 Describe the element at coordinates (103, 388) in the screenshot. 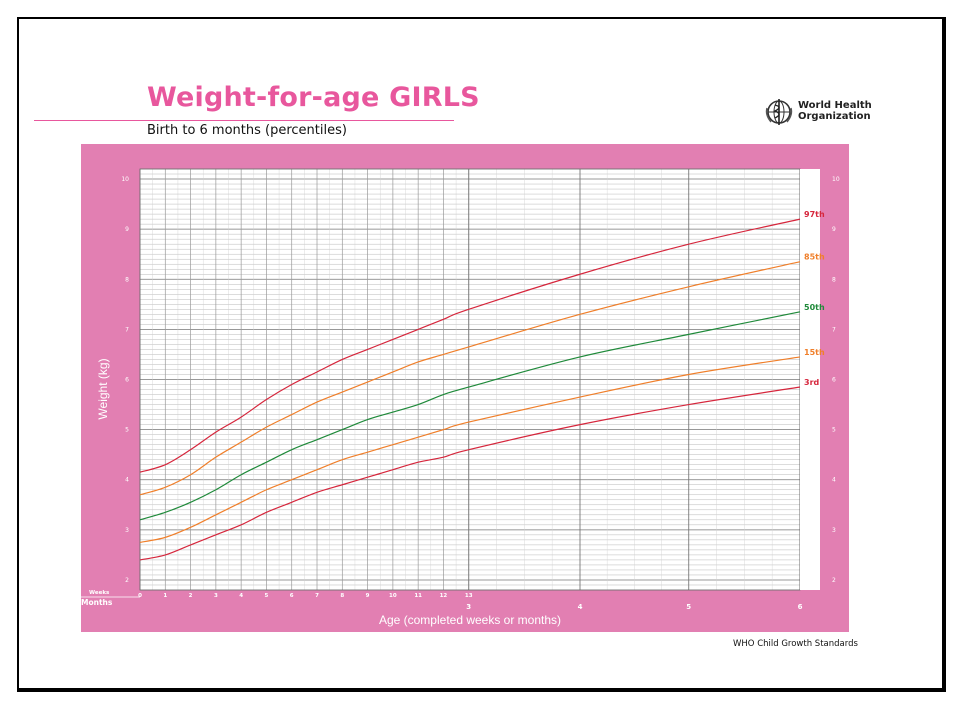

I see `y-axis-label: Weight (kg)` at that location.